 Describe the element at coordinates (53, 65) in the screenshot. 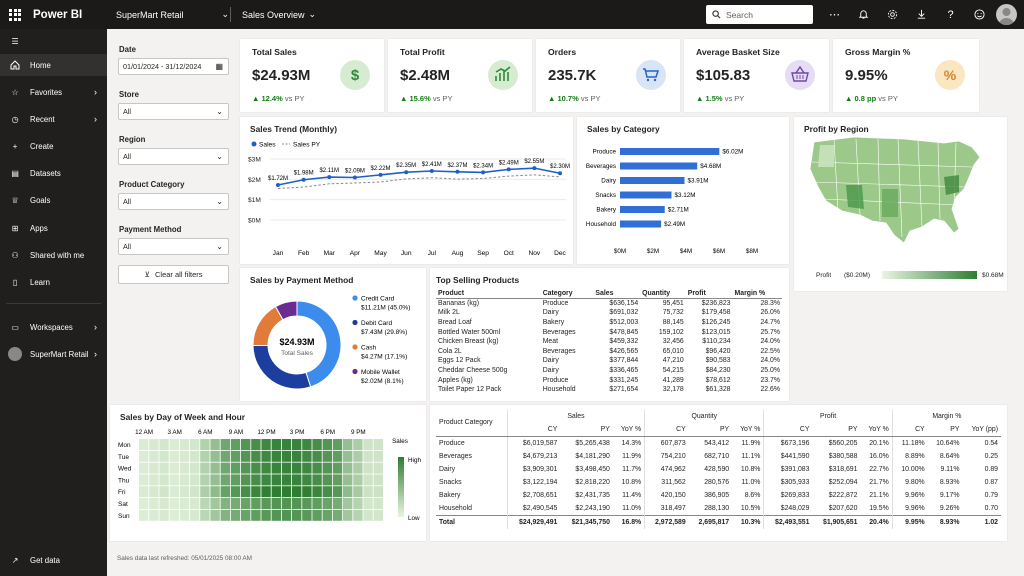

I see `nav-item-home: Home` at that location.